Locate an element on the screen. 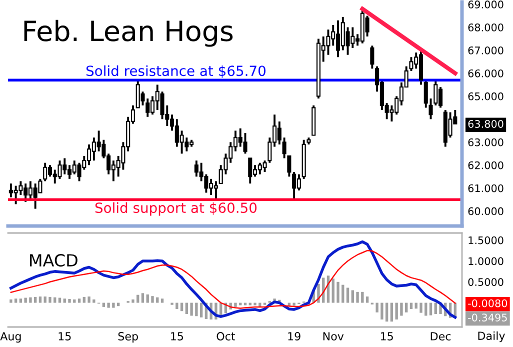  y-tick-label: 67.000 is located at coordinates (486, 50).